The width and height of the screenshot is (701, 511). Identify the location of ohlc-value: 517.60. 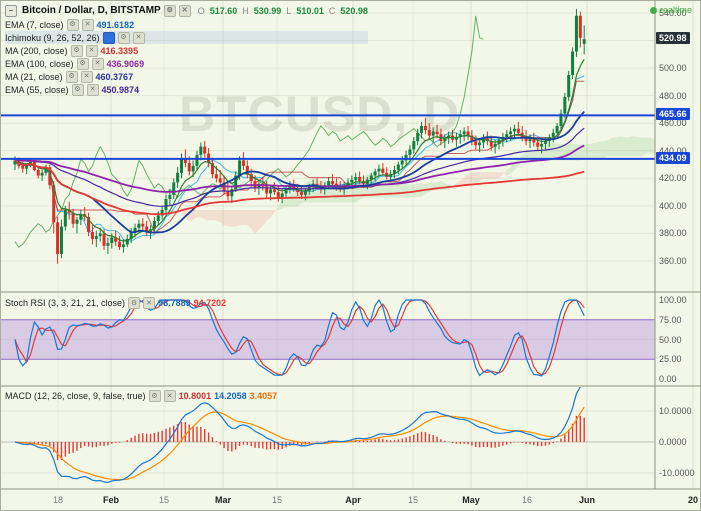
(223, 10).